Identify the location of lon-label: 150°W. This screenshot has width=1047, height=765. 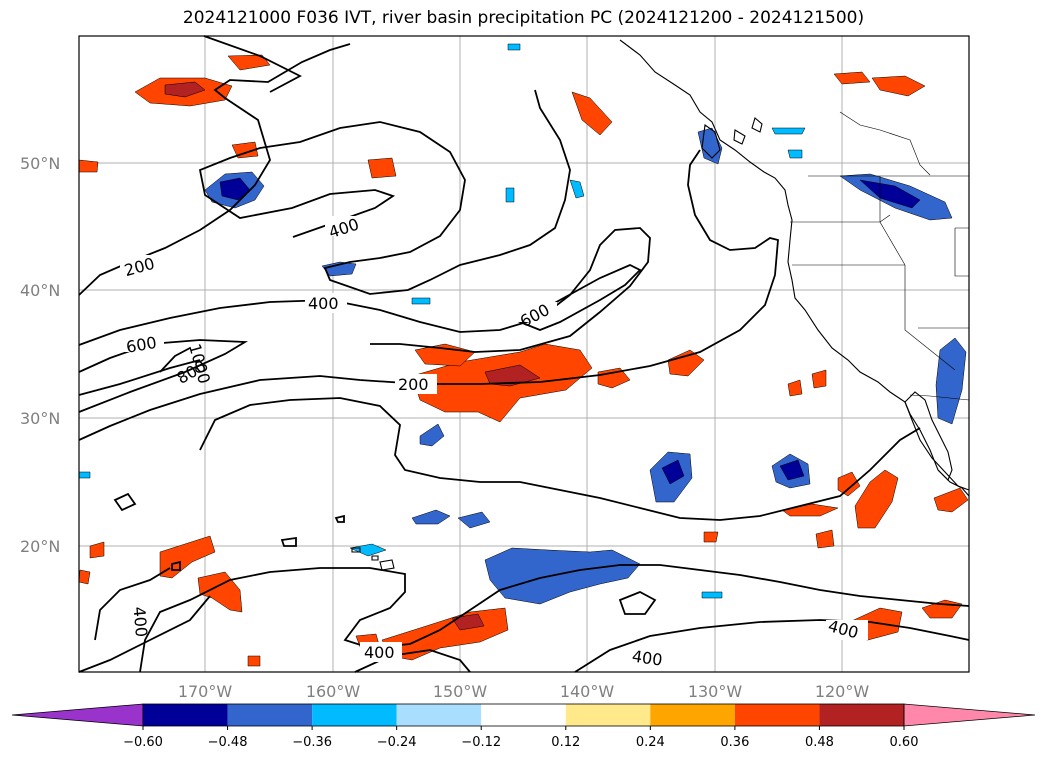
(460, 691).